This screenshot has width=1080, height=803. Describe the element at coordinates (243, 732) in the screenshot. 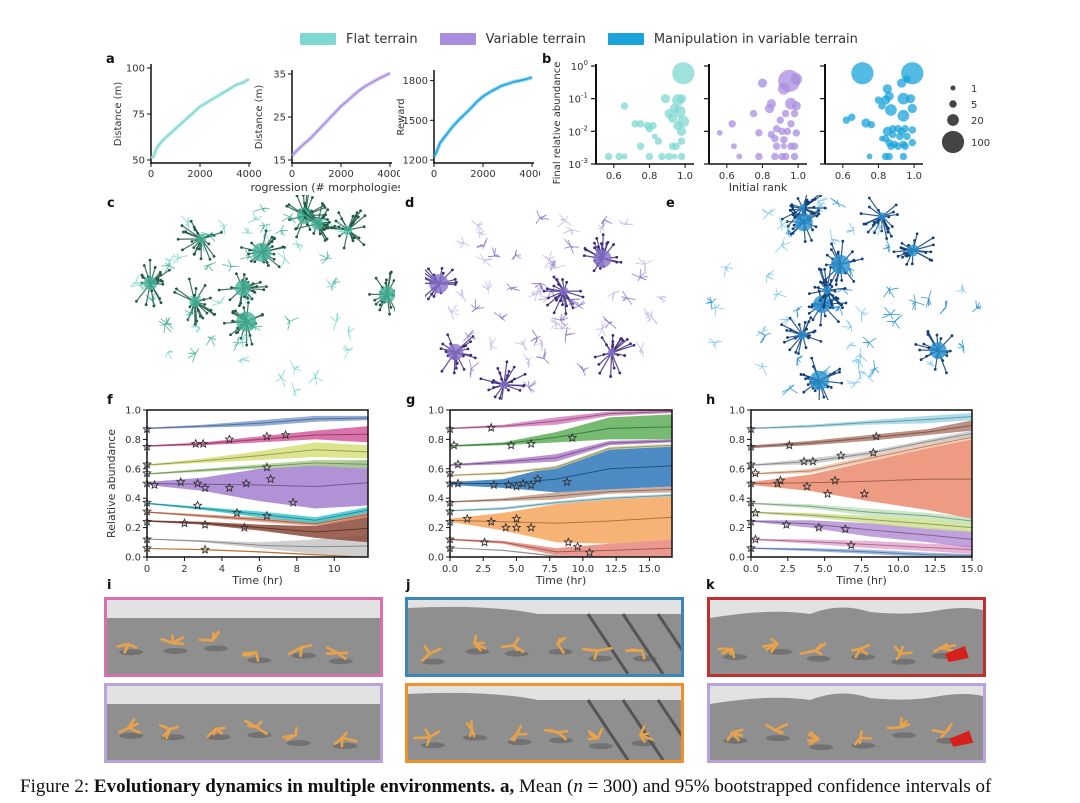

I see `ground` at that location.